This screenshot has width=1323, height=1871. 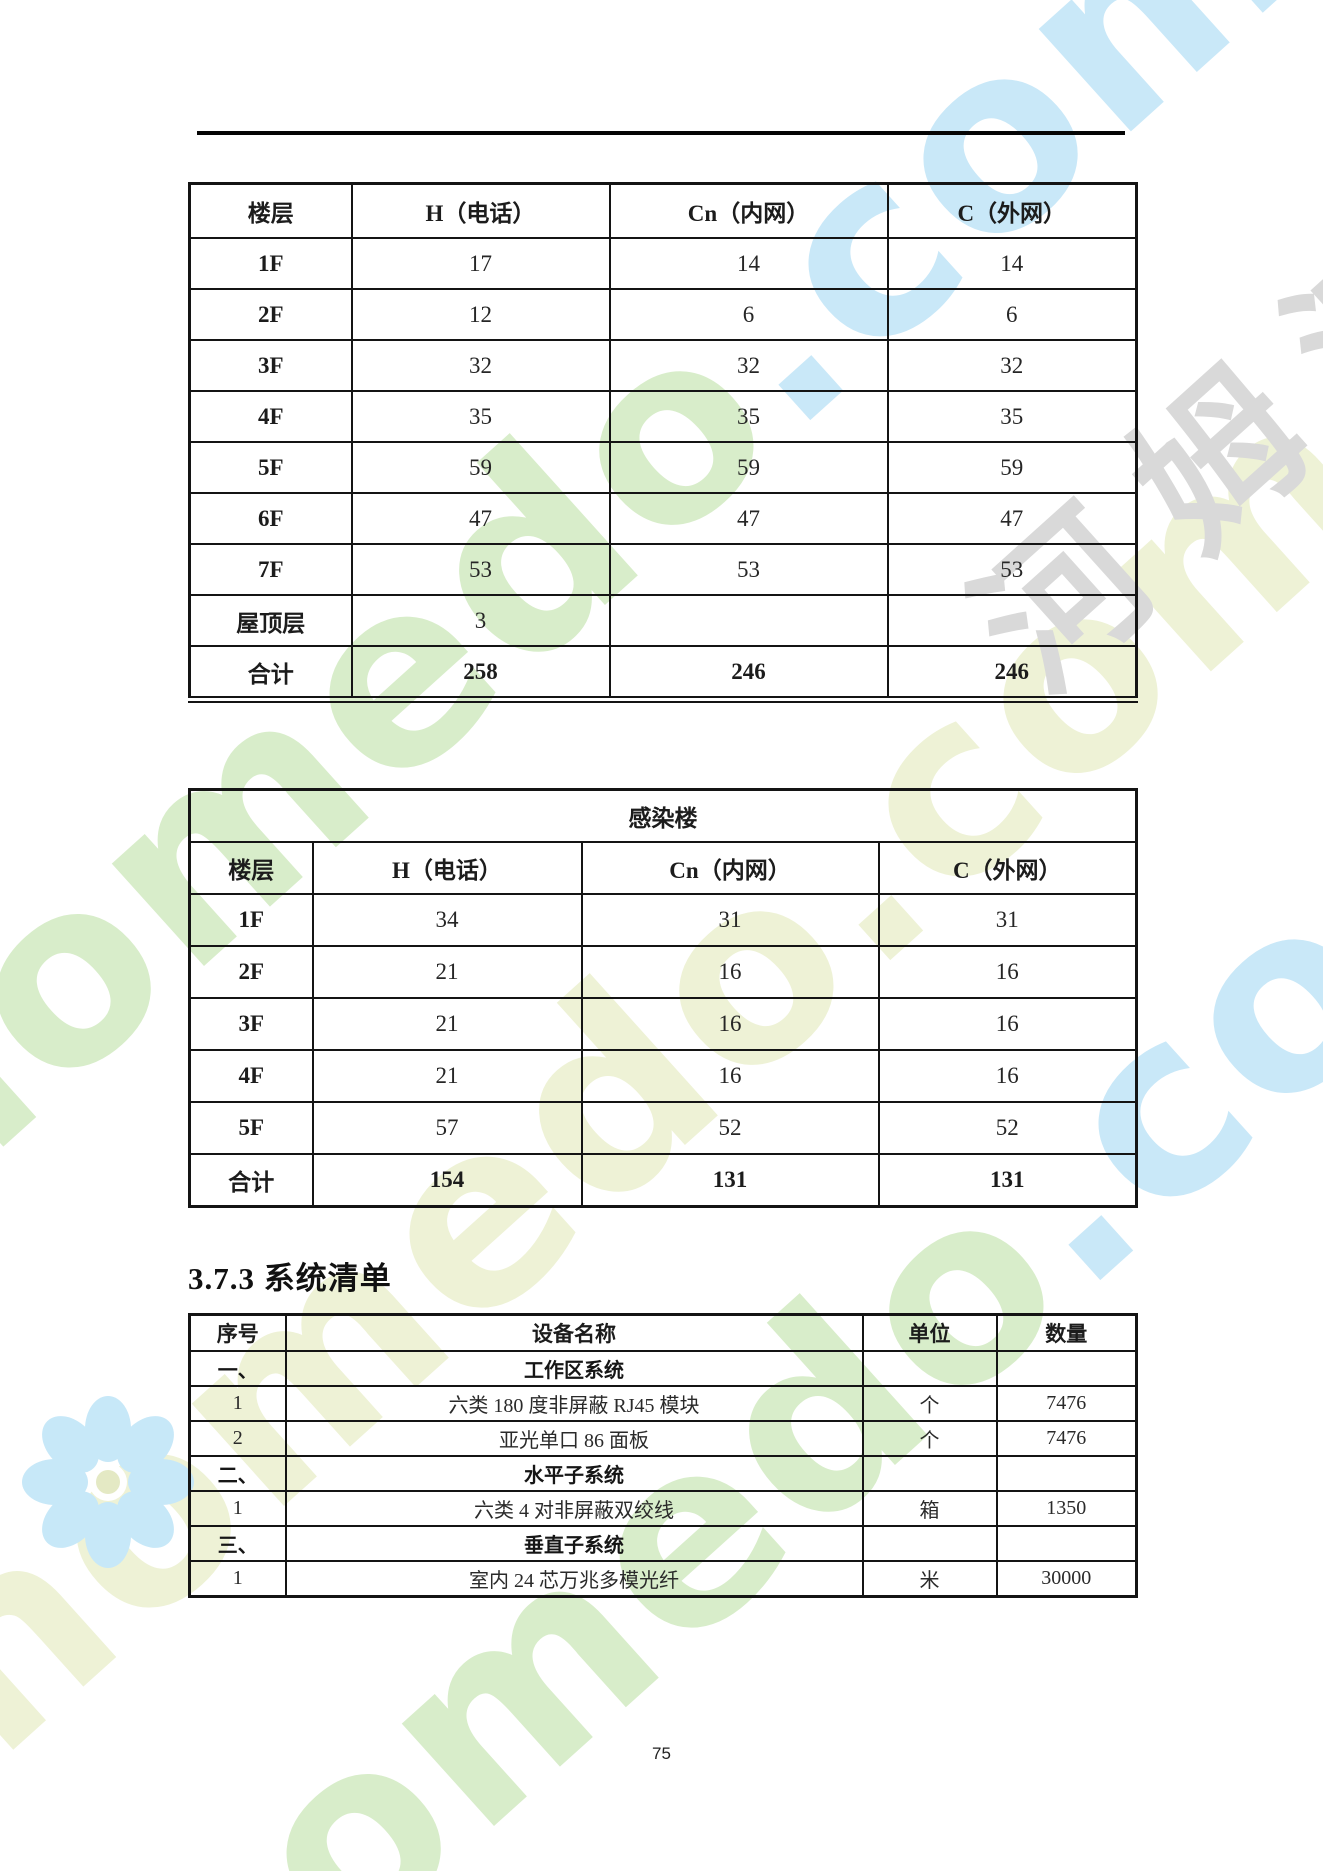 I want to click on table-title: 感染楼, so click(x=663, y=815).